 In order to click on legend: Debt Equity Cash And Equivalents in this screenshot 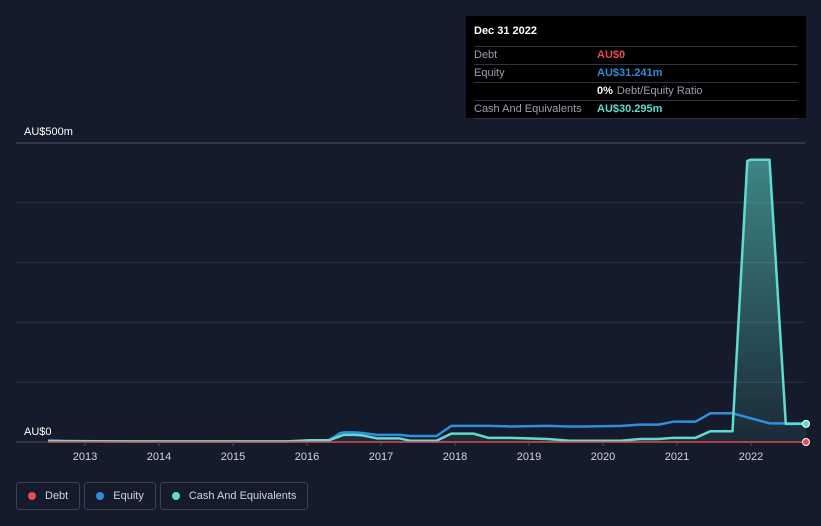, I will do `click(162, 496)`.